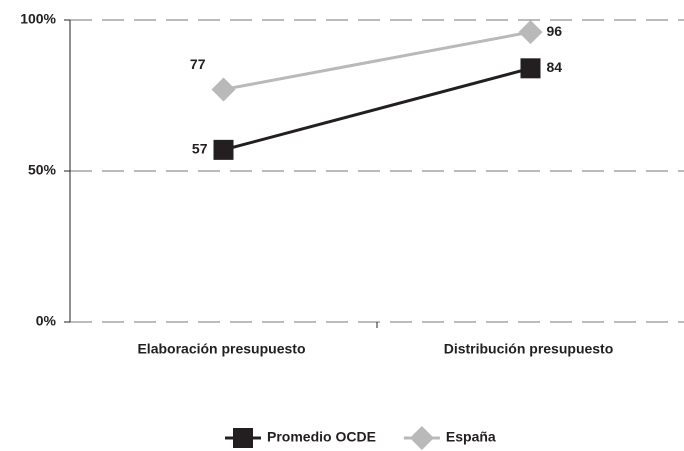 The height and width of the screenshot is (451, 684). What do you see at coordinates (471, 437) in the screenshot?
I see `legend-label: España` at bounding box center [471, 437].